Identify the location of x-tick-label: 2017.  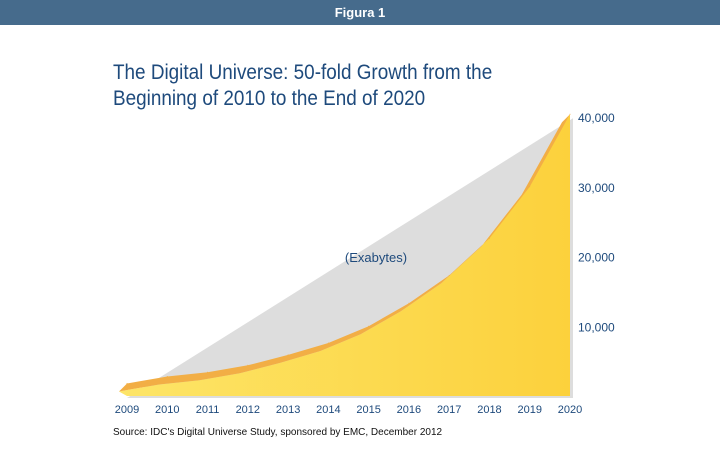
(449, 410).